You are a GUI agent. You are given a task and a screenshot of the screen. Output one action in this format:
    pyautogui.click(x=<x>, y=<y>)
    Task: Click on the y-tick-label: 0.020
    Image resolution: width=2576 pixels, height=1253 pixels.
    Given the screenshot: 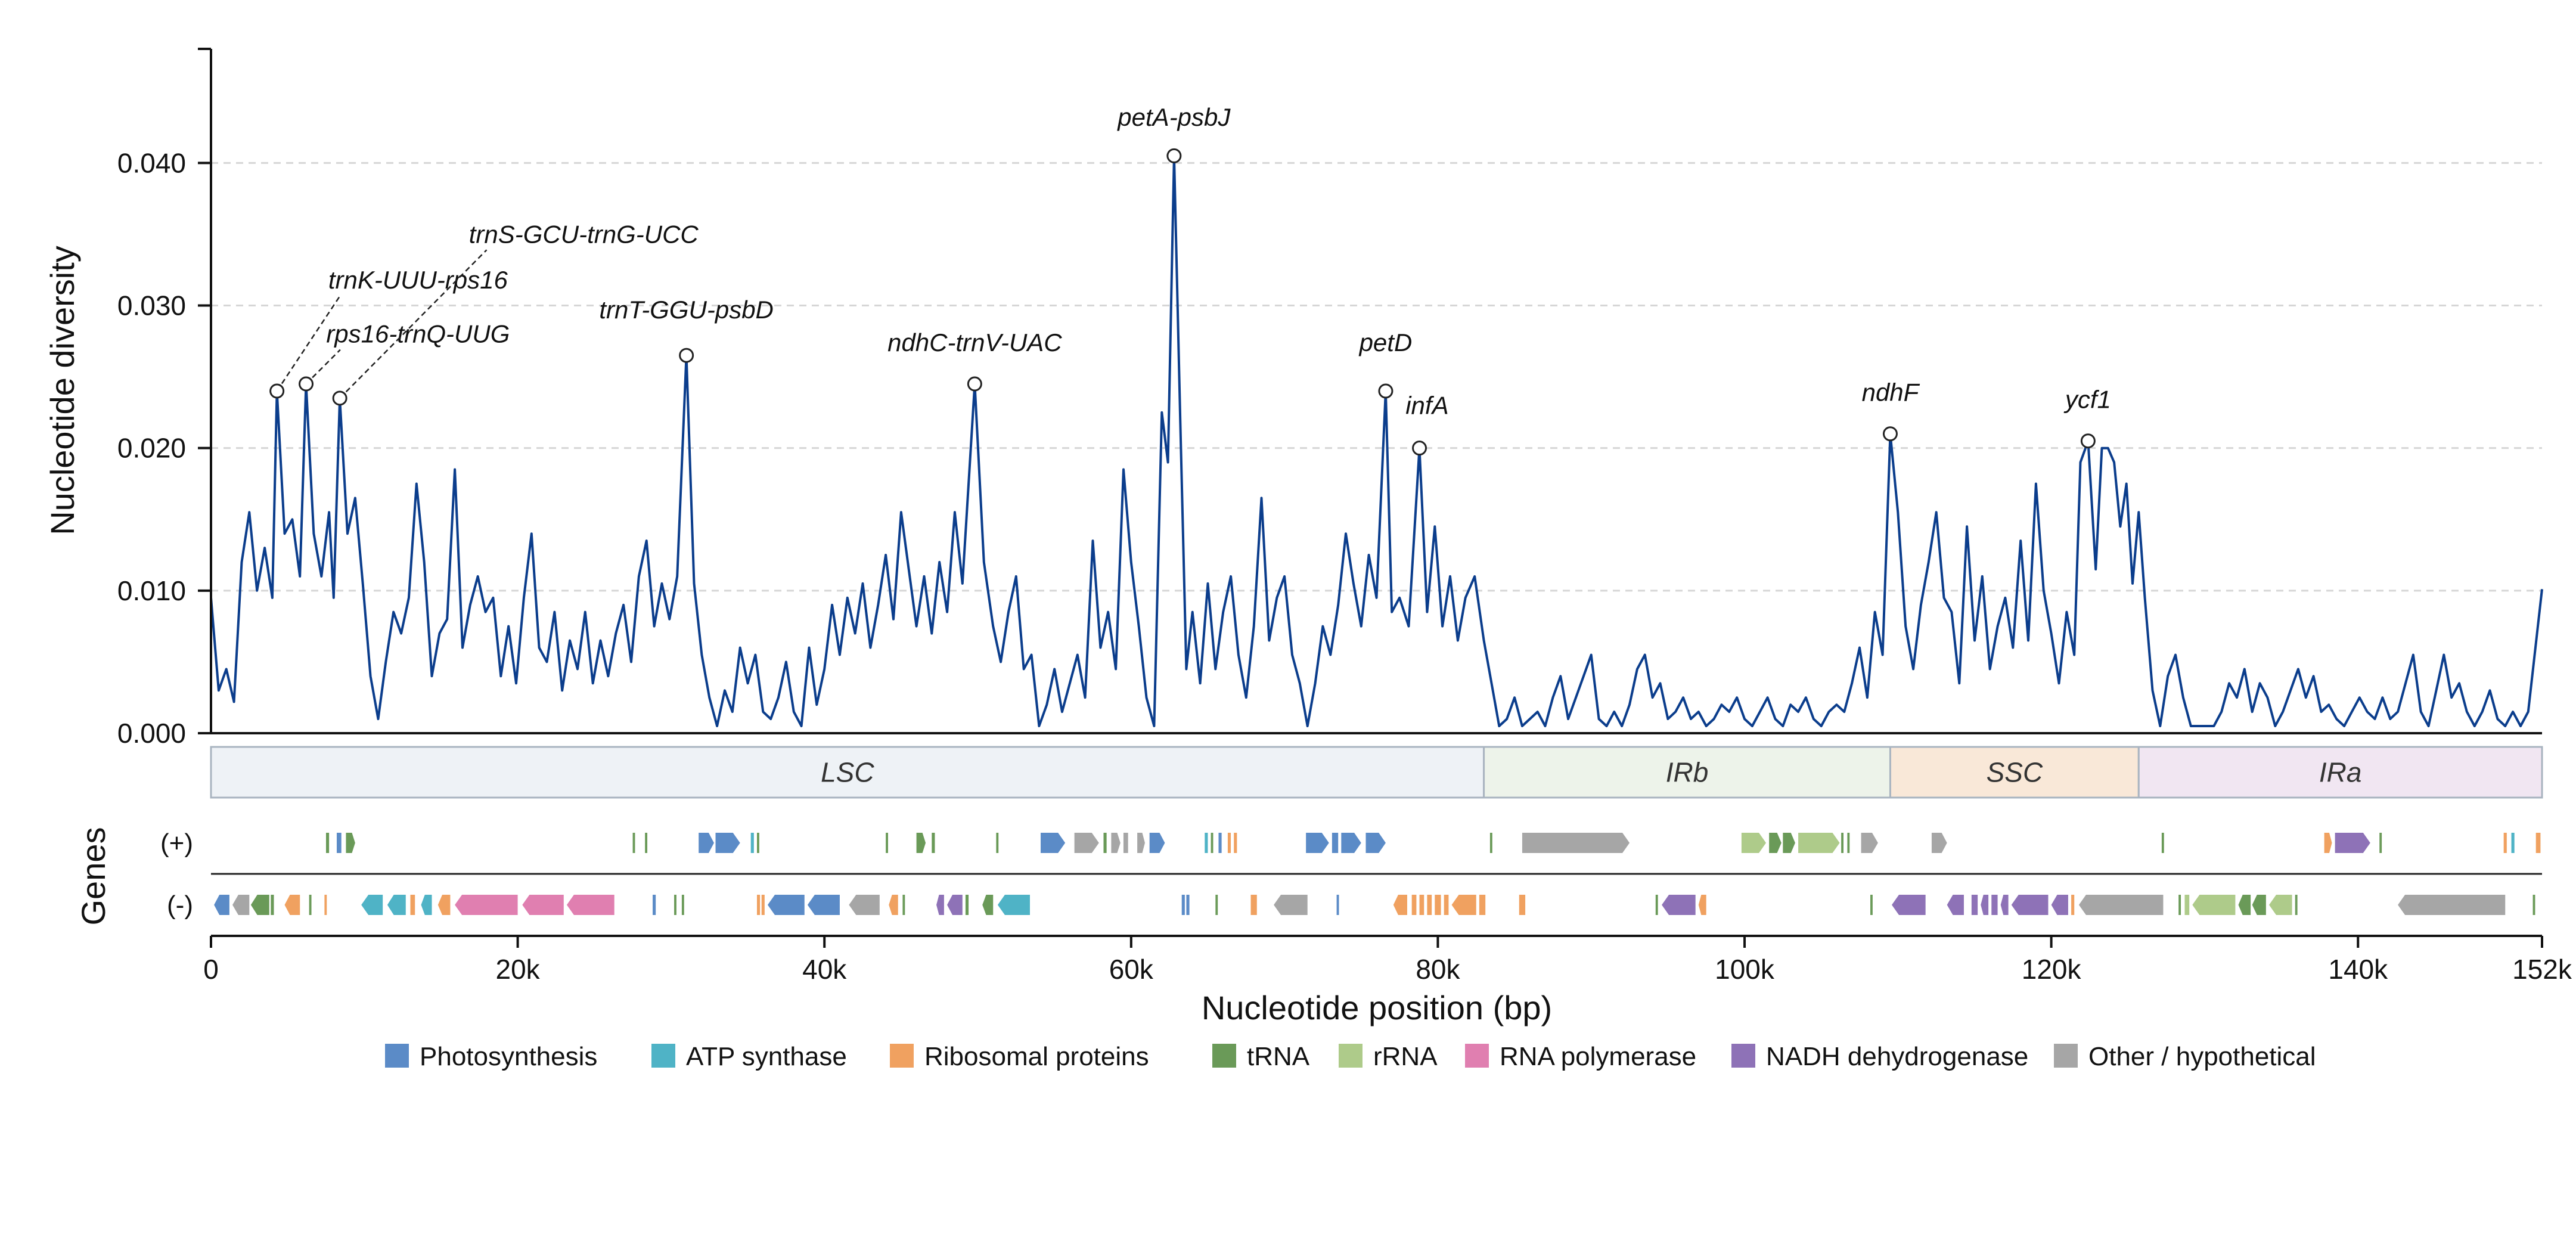 What is the action you would take?
    pyautogui.click(x=152, y=448)
    